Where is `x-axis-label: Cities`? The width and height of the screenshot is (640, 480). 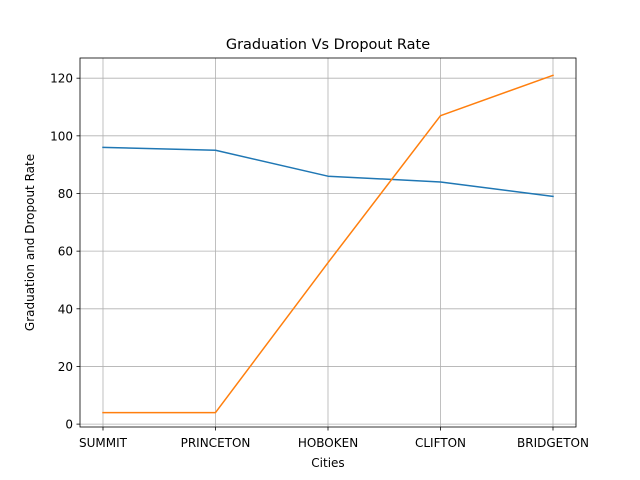
x-axis-label: Cities is located at coordinates (327, 463).